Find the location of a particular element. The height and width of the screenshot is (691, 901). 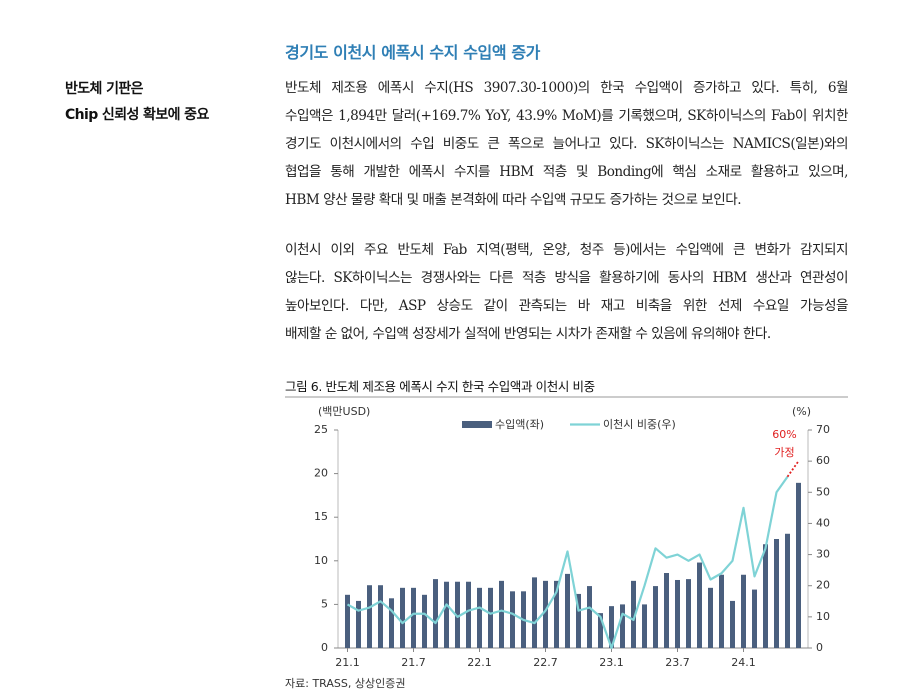

y-axis-label: (백만USD) is located at coordinates (344, 411).